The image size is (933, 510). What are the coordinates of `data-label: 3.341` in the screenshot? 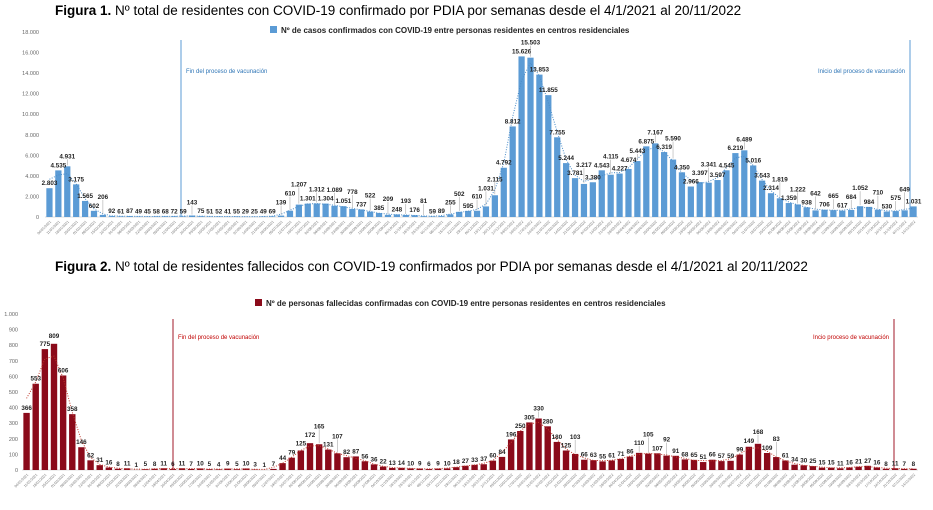 It's located at (709, 165).